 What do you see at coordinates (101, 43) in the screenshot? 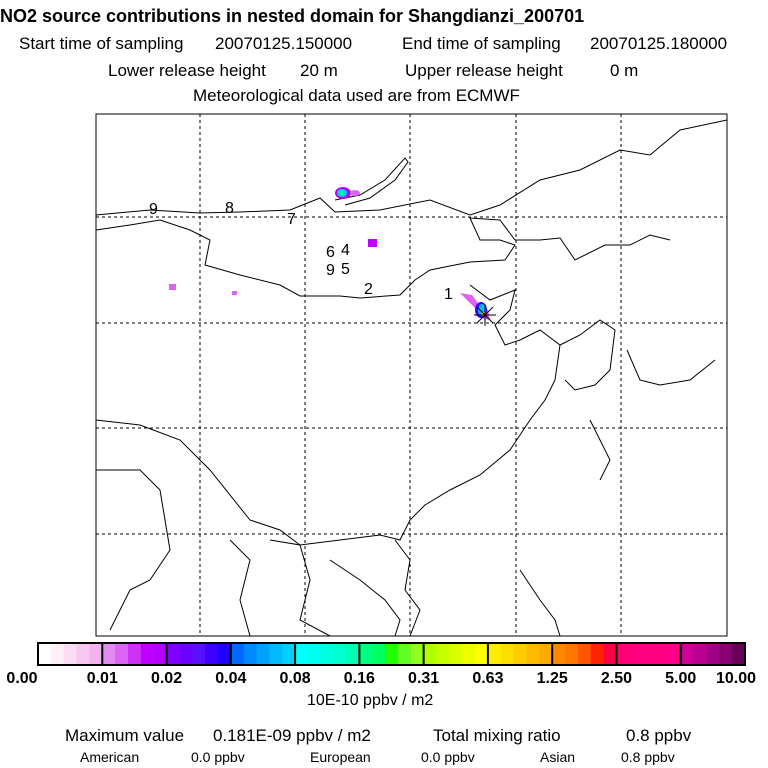
I see `start-time-label: Start time of sampling` at bounding box center [101, 43].